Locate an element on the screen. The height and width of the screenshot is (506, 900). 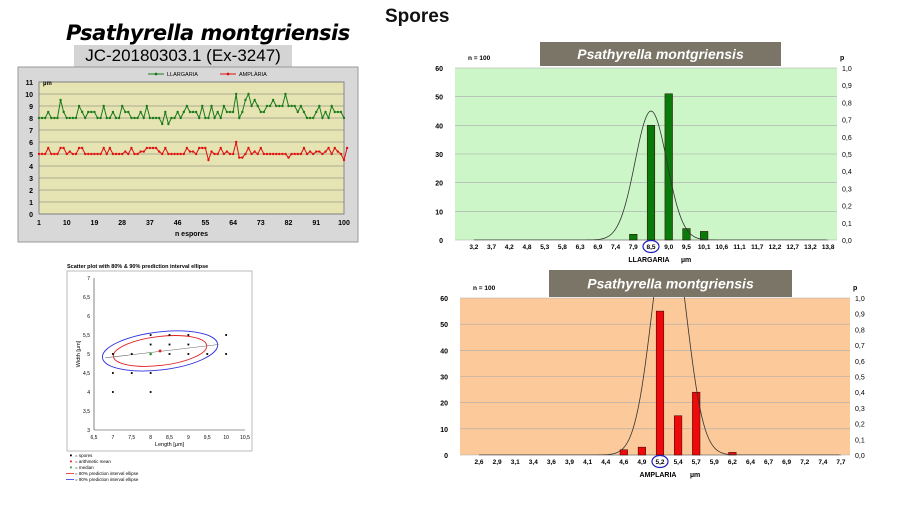
y-tick-label: 0 is located at coordinates (441, 241).